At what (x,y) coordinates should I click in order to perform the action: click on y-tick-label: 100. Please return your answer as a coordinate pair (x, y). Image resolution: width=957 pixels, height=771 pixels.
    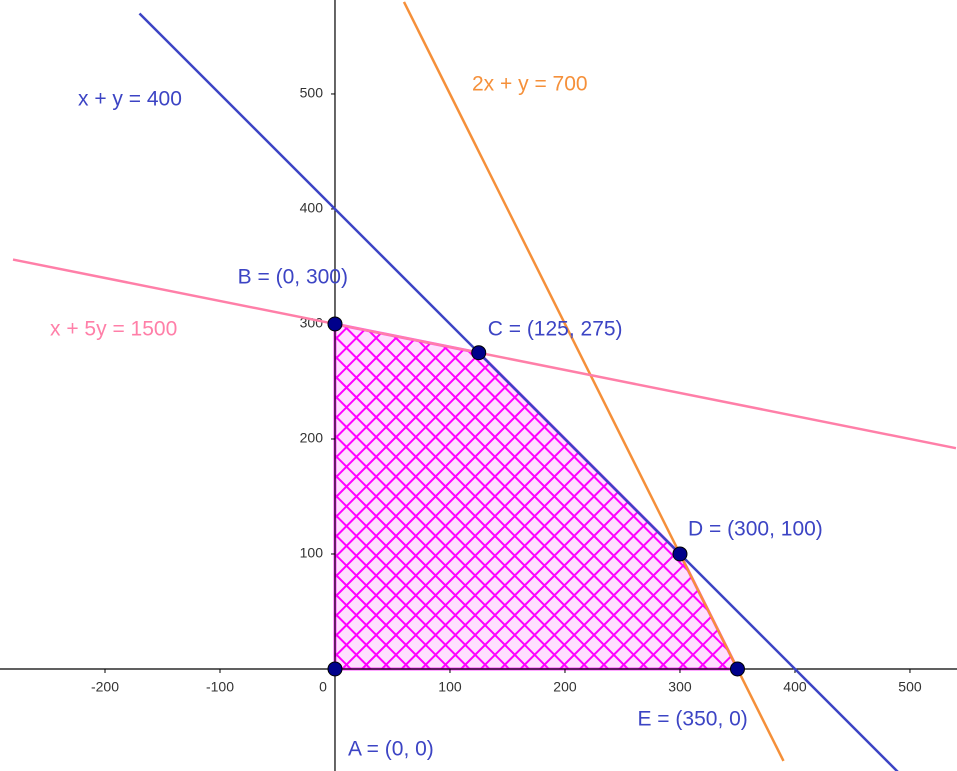
    Looking at the image, I should click on (312, 553).